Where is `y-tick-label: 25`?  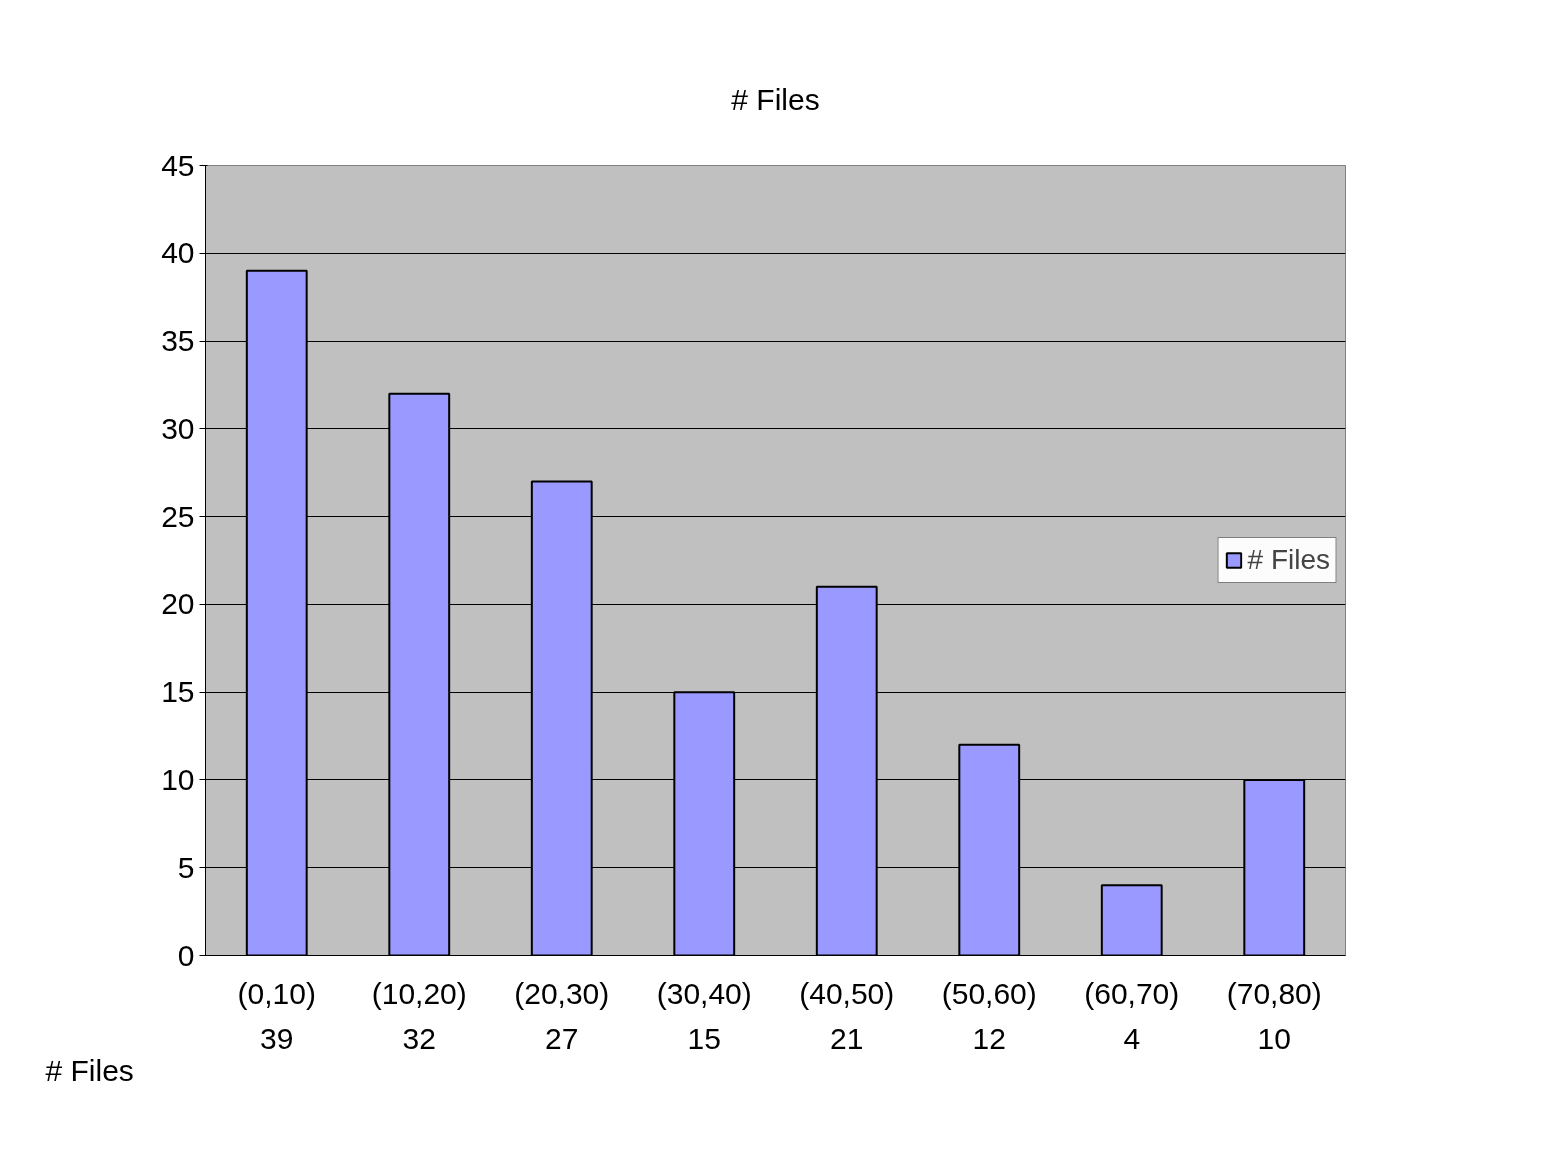
y-tick-label: 25 is located at coordinates (178, 516).